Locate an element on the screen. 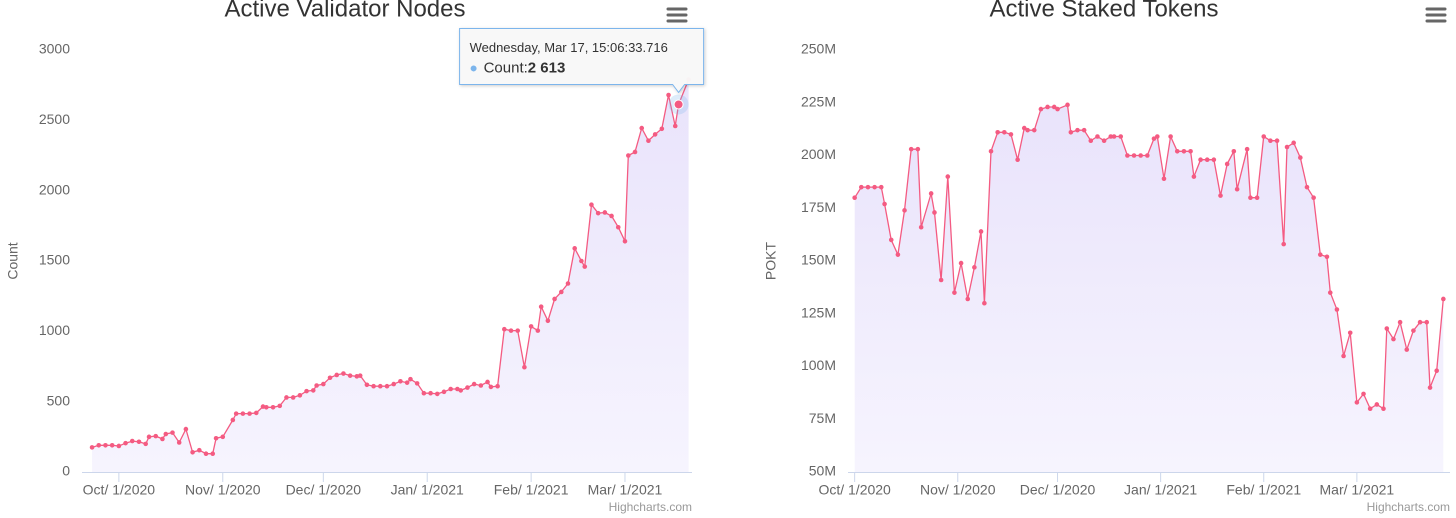  y-axis-label: Count is located at coordinates (13, 260).